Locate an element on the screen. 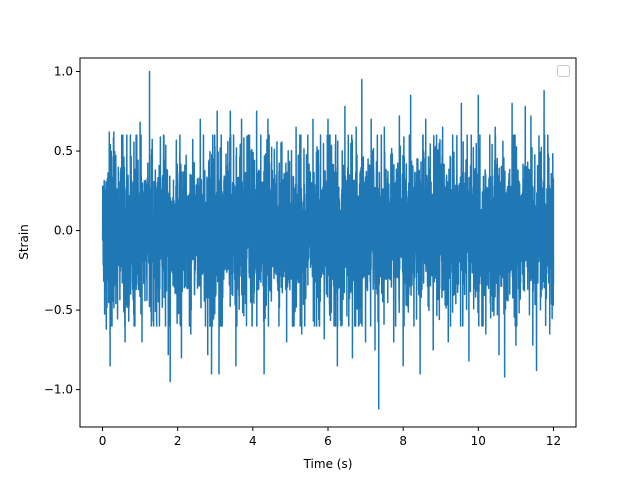  x-tick-label: 4 is located at coordinates (253, 441).